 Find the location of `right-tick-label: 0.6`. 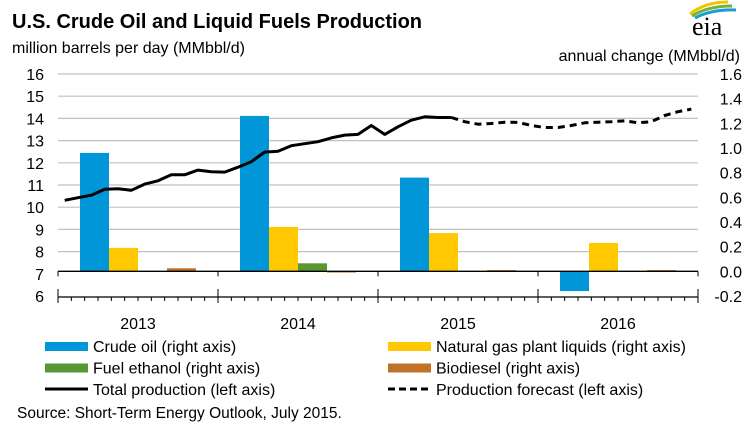

right-tick-label: 0.6 is located at coordinates (731, 198).